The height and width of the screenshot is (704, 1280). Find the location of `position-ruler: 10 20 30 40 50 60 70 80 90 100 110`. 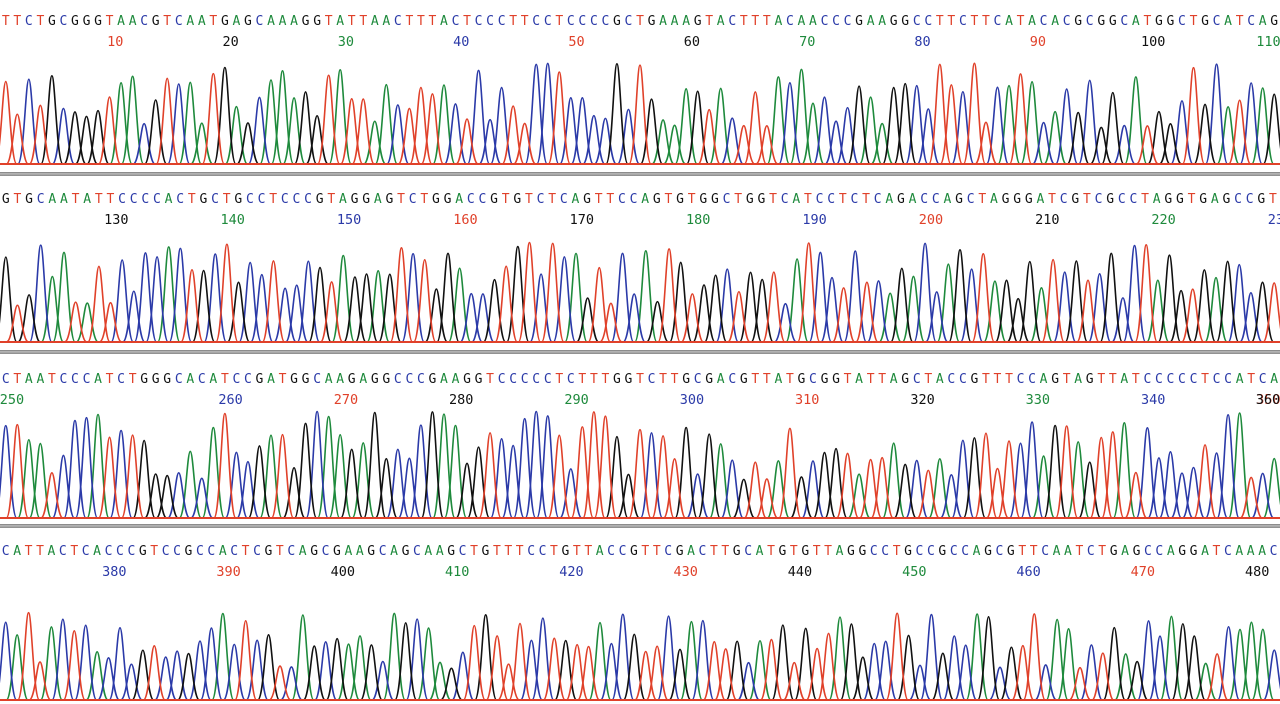

position-ruler: 10 20 30 40 50 60 70 80 90 100 110 is located at coordinates (640, 43).